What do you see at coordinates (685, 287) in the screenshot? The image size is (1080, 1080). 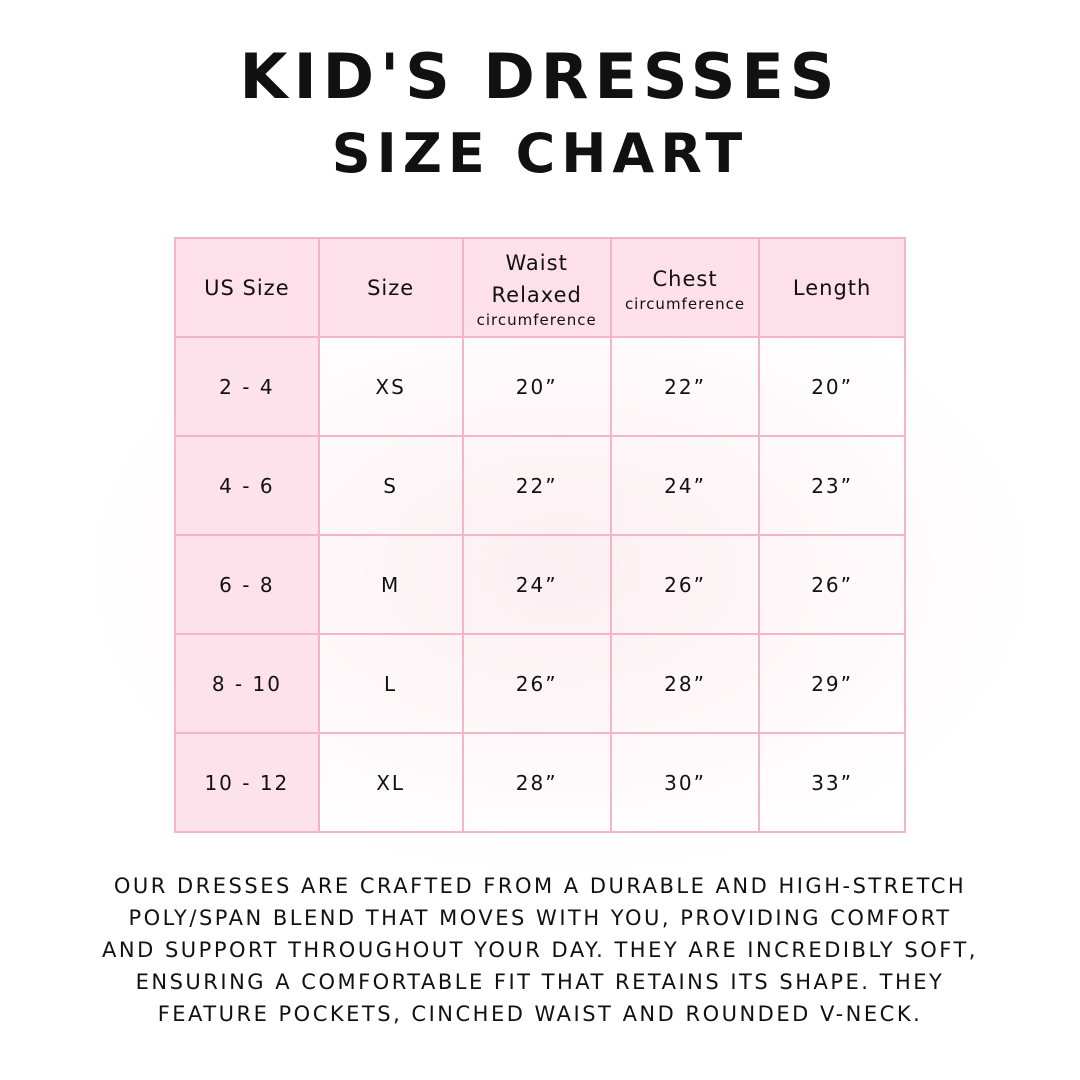 I see `header-chest: Chest circumference` at bounding box center [685, 287].